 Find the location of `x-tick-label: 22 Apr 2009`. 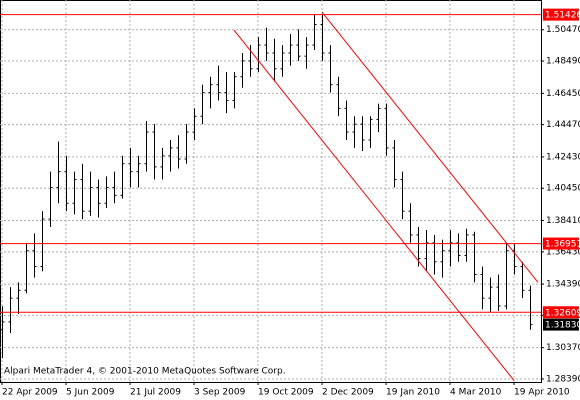

x-tick-label: 22 Apr 2009 is located at coordinates (30, 393).